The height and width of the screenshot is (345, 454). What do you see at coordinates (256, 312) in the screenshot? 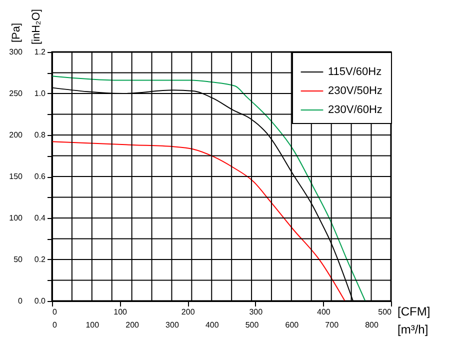
I see `x-tick-label: 300` at bounding box center [256, 312].